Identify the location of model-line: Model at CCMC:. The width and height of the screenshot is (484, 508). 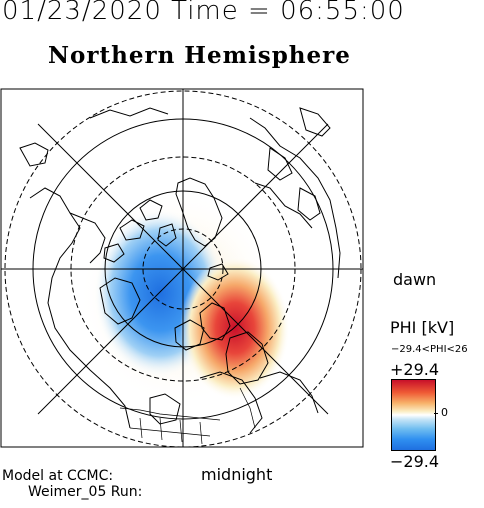
(58, 476).